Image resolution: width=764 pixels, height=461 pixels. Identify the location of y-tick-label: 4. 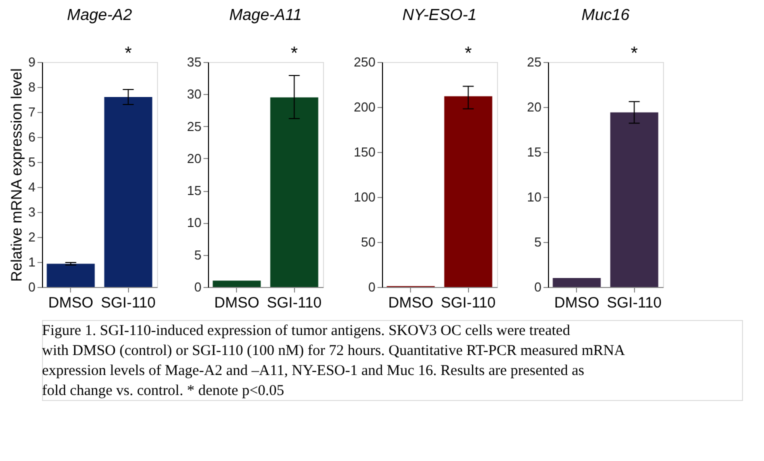
(32, 187).